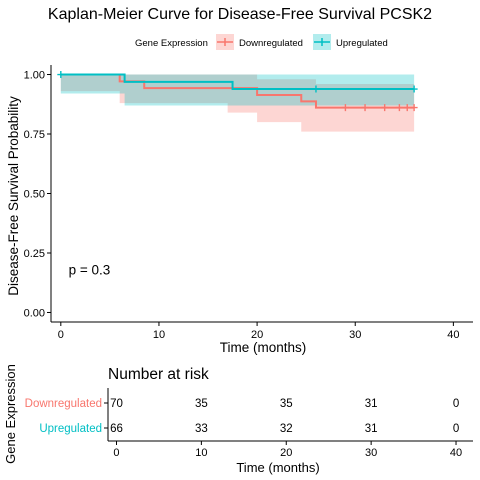 The height and width of the screenshot is (480, 480). Describe the element at coordinates (34, 195) in the screenshot. I see `y-tick-label: 0.50` at that location.